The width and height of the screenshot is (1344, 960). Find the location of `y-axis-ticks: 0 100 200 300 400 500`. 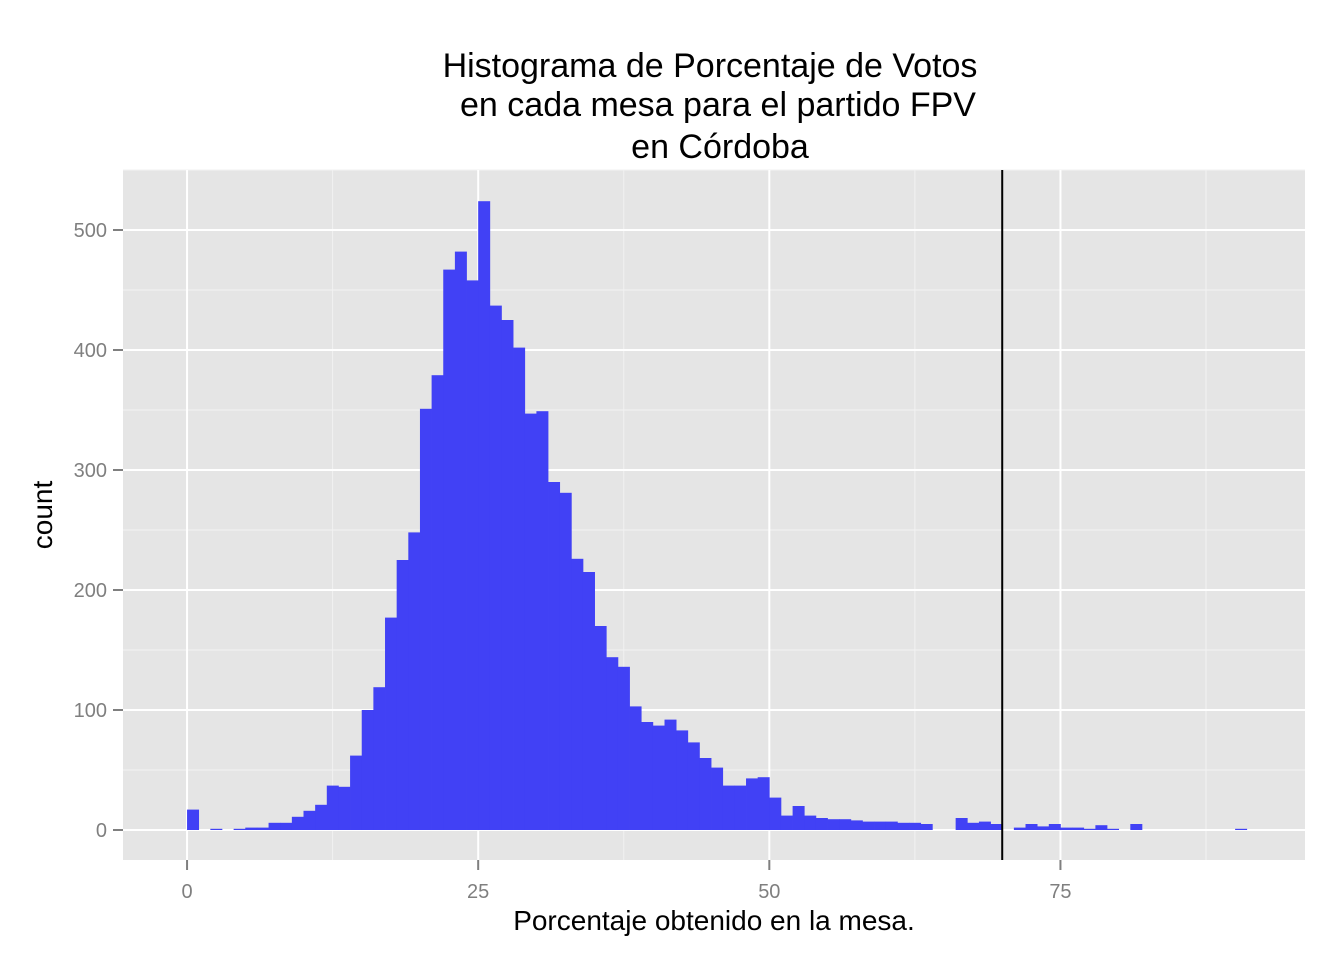

y-axis-ticks: 0 100 200 300 400 500 is located at coordinates (98, 531).